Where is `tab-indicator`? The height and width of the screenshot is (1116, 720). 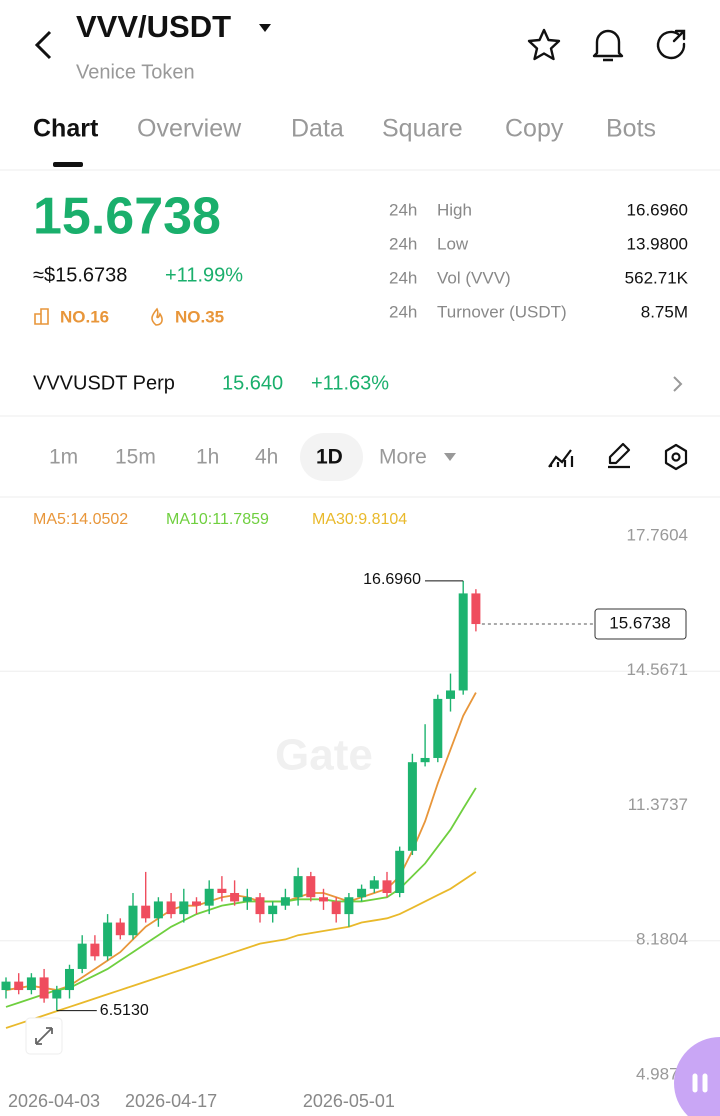
tab-indicator is located at coordinates (68, 164).